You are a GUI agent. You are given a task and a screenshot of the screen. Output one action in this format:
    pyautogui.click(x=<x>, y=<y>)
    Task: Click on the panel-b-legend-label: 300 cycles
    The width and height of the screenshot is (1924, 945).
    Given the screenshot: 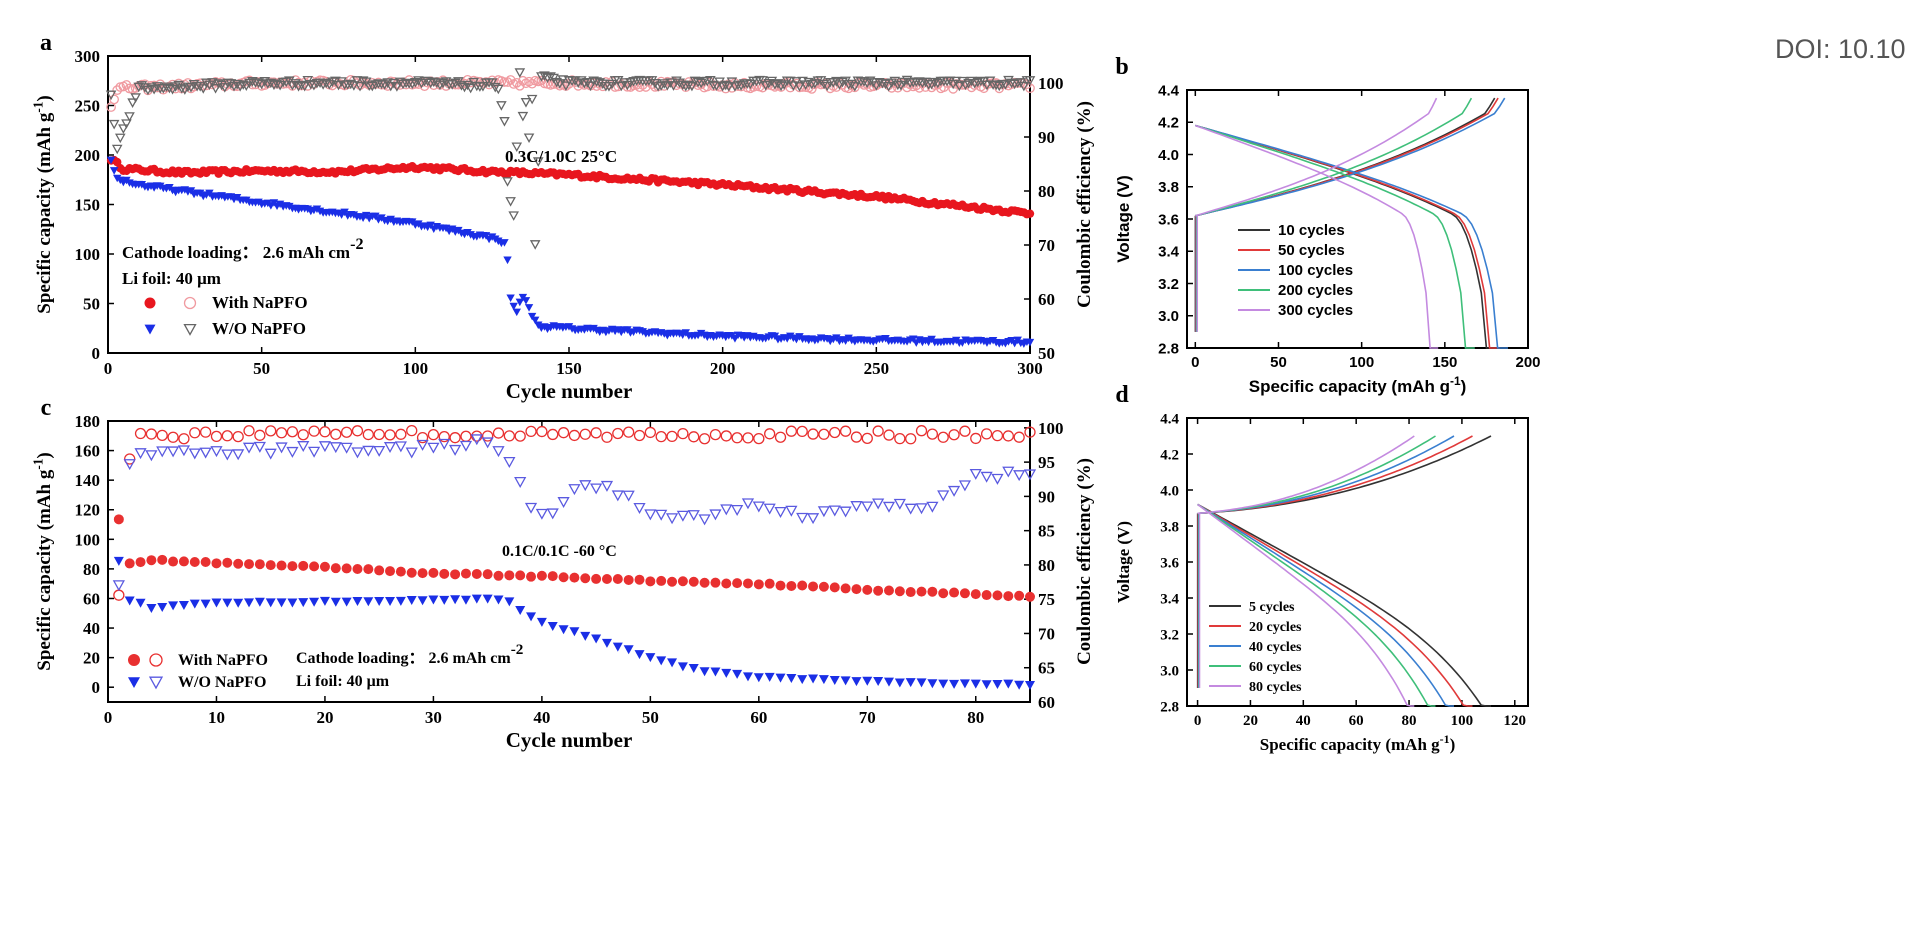 What is the action you would take?
    pyautogui.click(x=1315, y=310)
    